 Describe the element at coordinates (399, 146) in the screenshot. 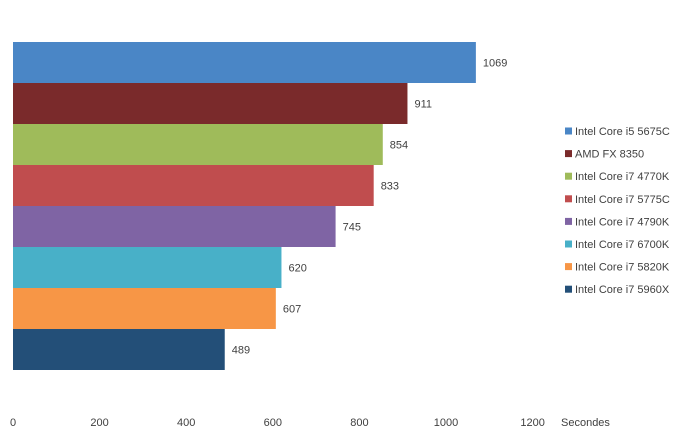

I see `data-label-2: 854` at that location.